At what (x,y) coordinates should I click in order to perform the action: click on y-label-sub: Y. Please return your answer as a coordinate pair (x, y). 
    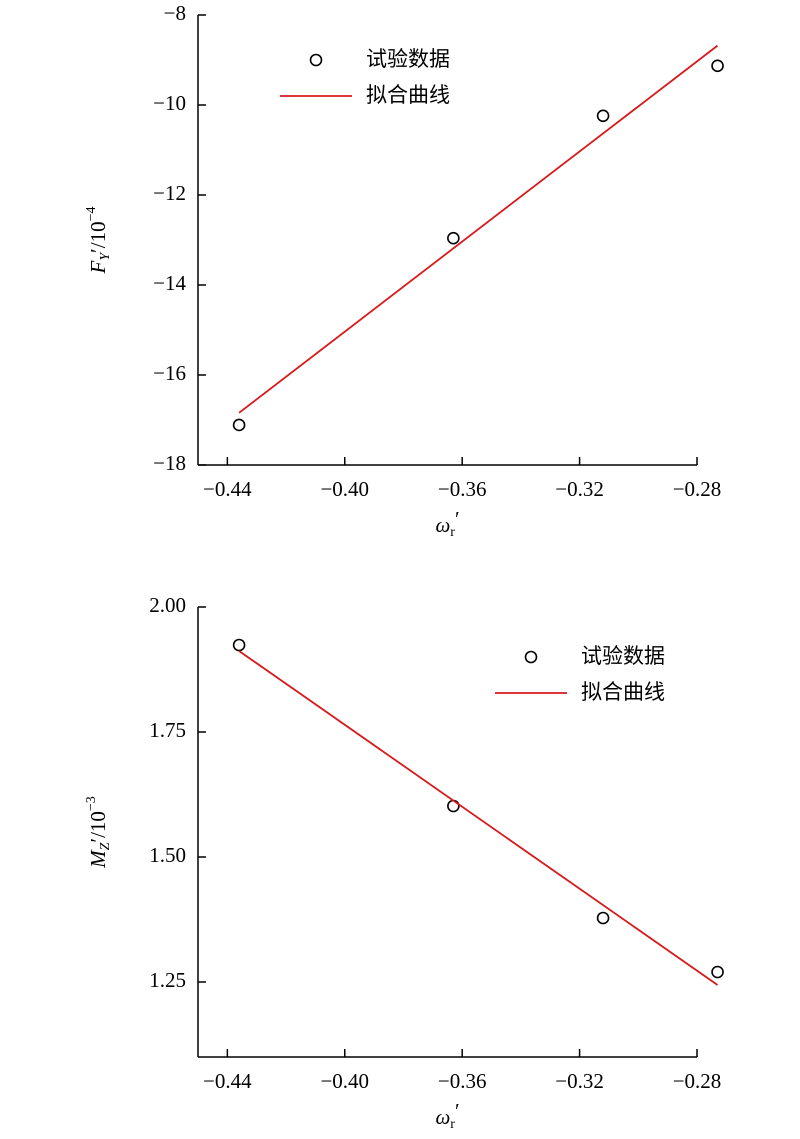
    Looking at the image, I should click on (105, 256).